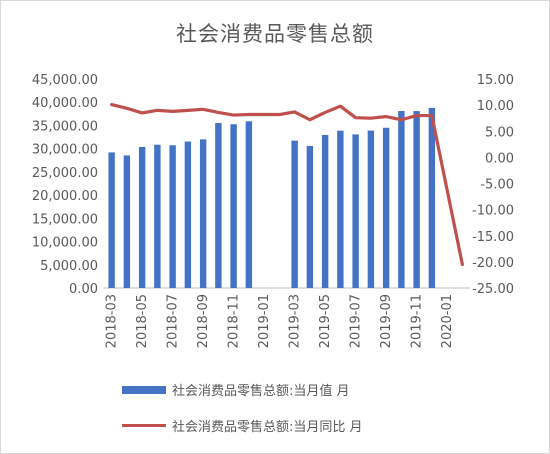 This screenshot has height=454, width=550. Describe the element at coordinates (173, 321) in the screenshot. I see `x-tick-label: 2018-07` at that location.